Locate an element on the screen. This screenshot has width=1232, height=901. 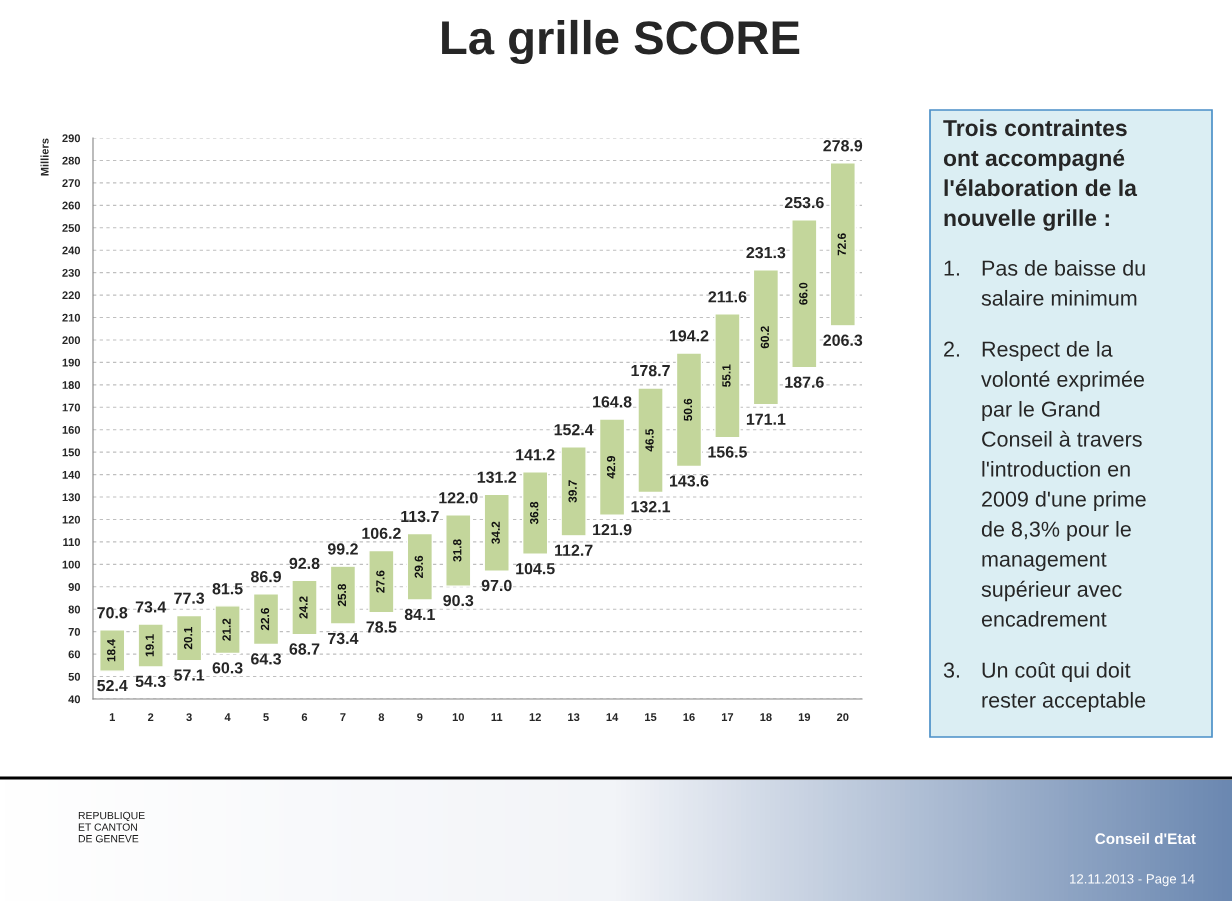
x-tick-label: 14 is located at coordinates (612, 717).